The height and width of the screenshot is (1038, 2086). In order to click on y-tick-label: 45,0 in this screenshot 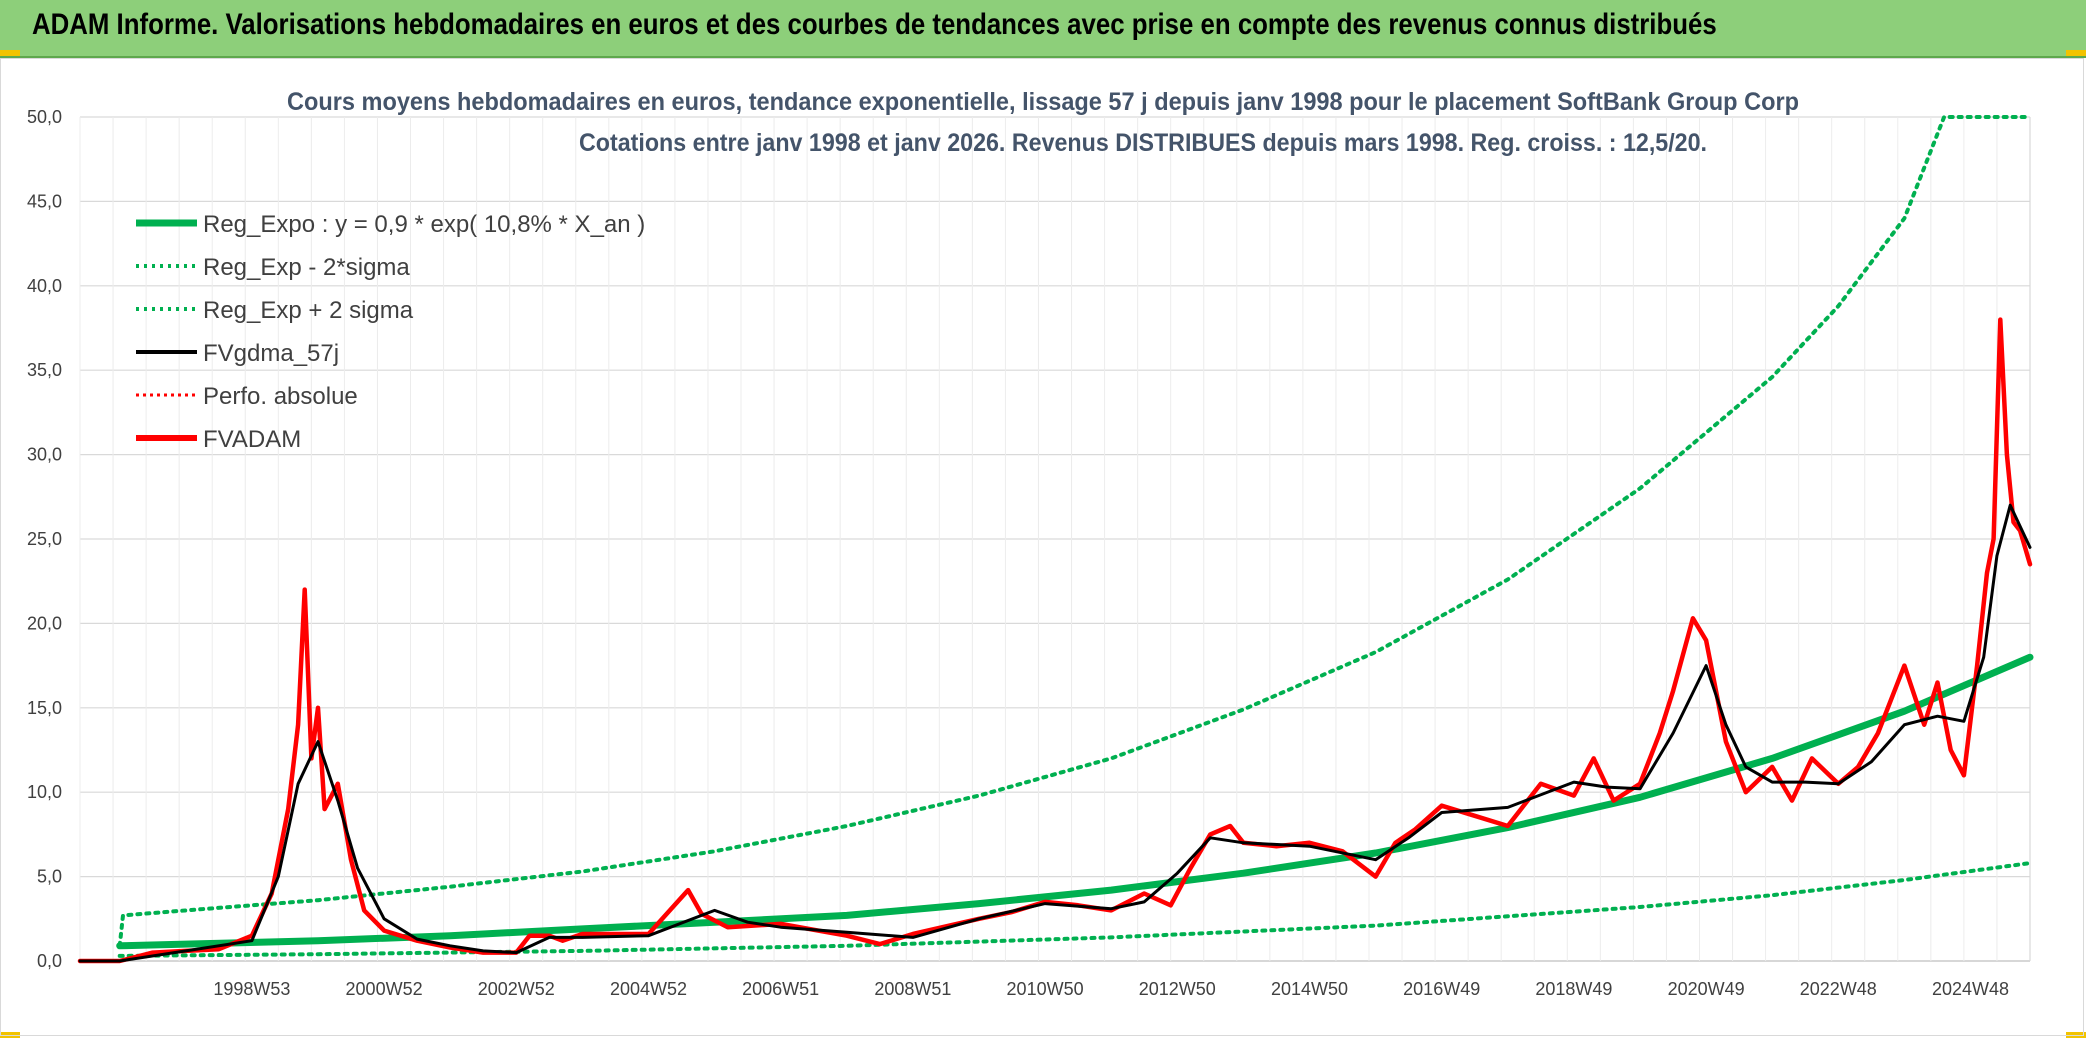, I will do `click(44, 201)`.